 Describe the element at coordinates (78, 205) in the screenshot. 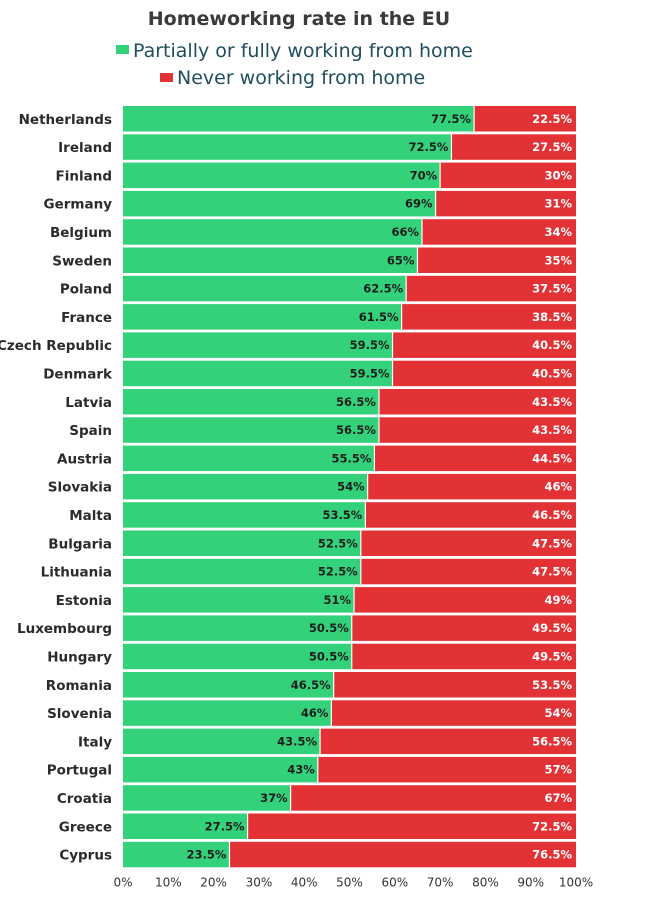

I see `category-label-germany: Germany` at that location.